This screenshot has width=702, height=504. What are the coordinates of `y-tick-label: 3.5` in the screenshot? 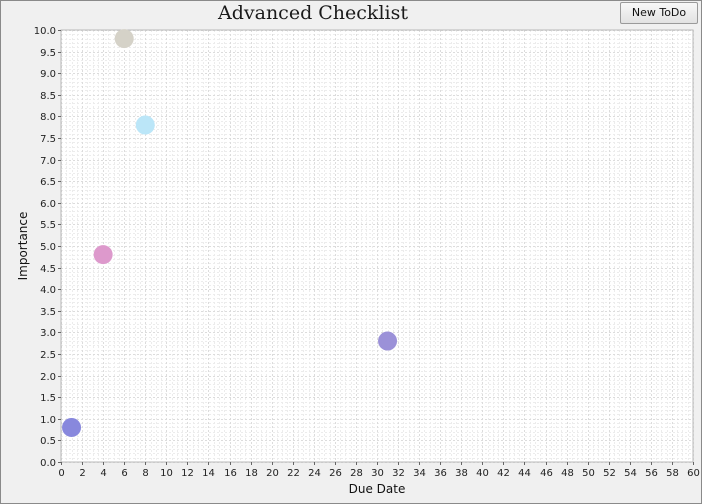 It's located at (48, 312).